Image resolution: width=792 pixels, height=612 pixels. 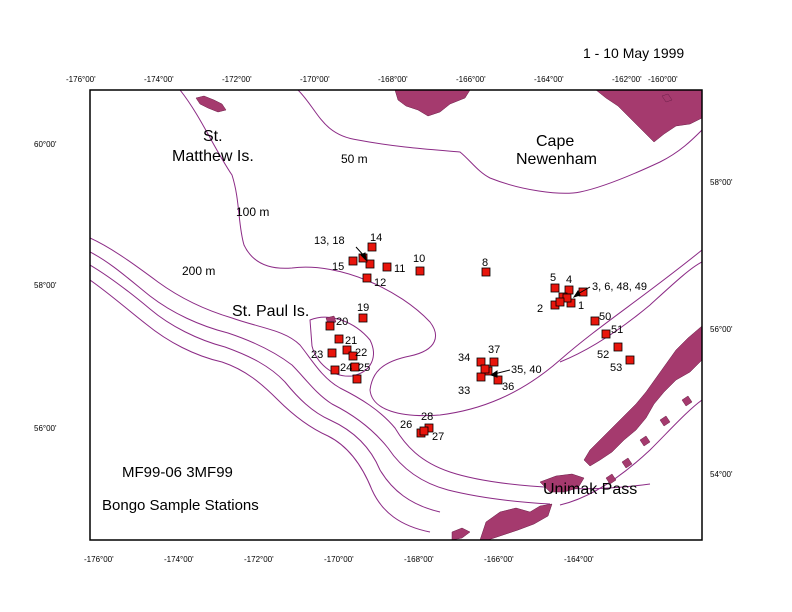 I want to click on top-tick-label: -174°00', so click(x=159, y=79).